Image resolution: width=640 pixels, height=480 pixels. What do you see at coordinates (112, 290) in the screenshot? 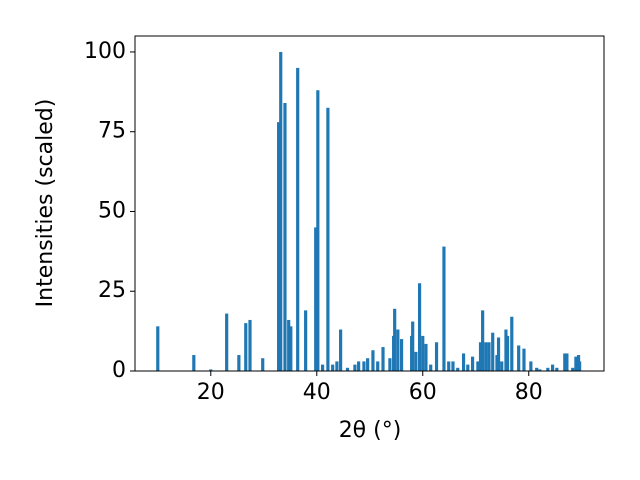
I see `y-tick-label: 25` at bounding box center [112, 290].